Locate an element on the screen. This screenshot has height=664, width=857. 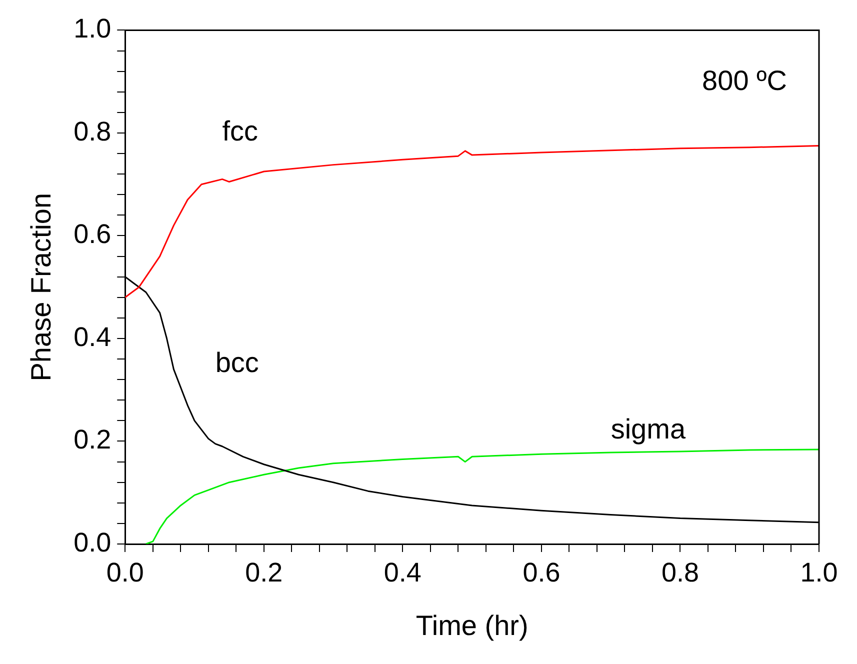
y-axis-title: Phase Fraction is located at coordinates (41, 287).